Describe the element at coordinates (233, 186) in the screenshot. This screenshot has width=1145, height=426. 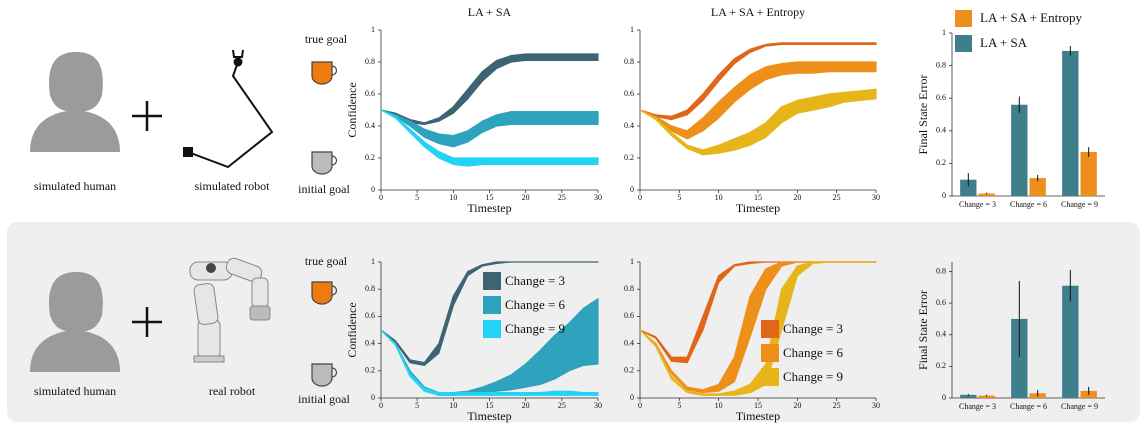
I see `panel-label: simulated robot` at that location.